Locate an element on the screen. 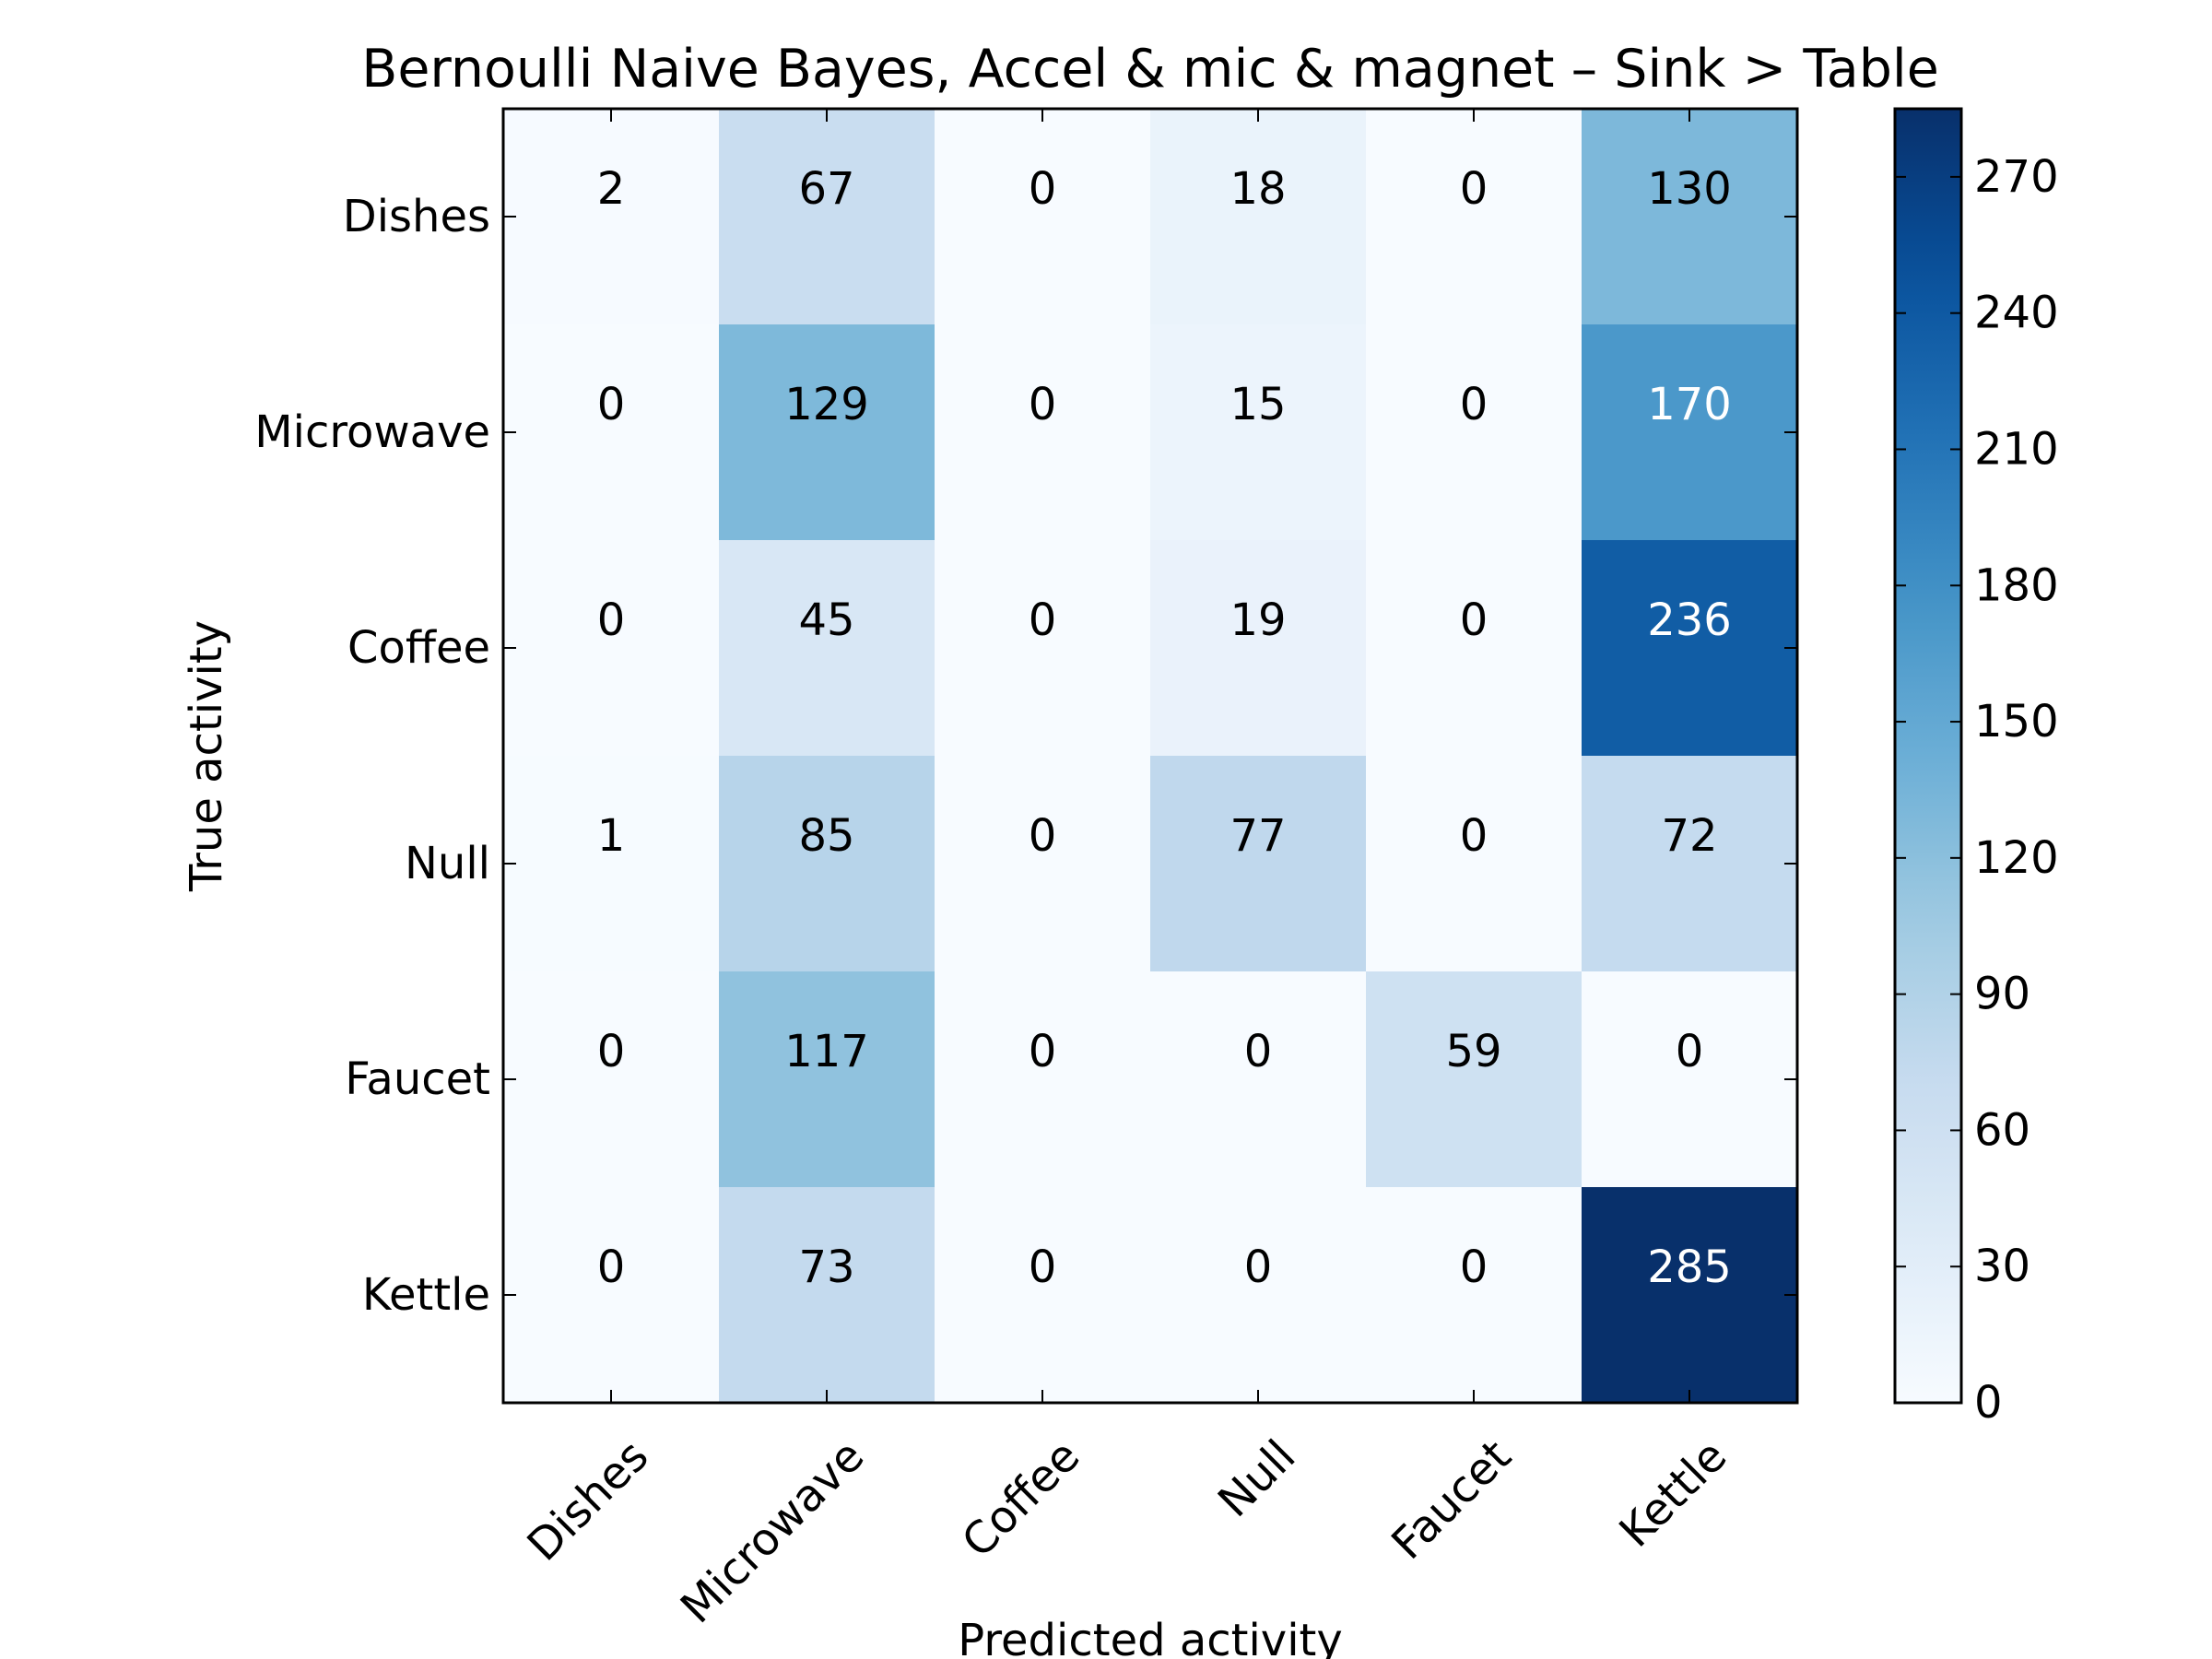  x-tick-label: Kettle is located at coordinates (1672, 1494).